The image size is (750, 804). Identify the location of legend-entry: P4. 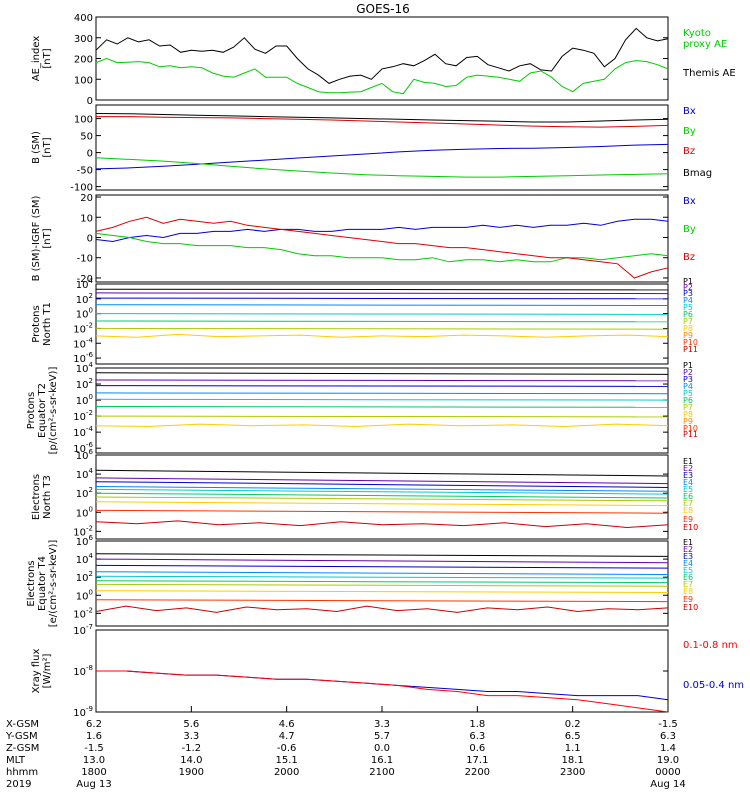
(688, 386).